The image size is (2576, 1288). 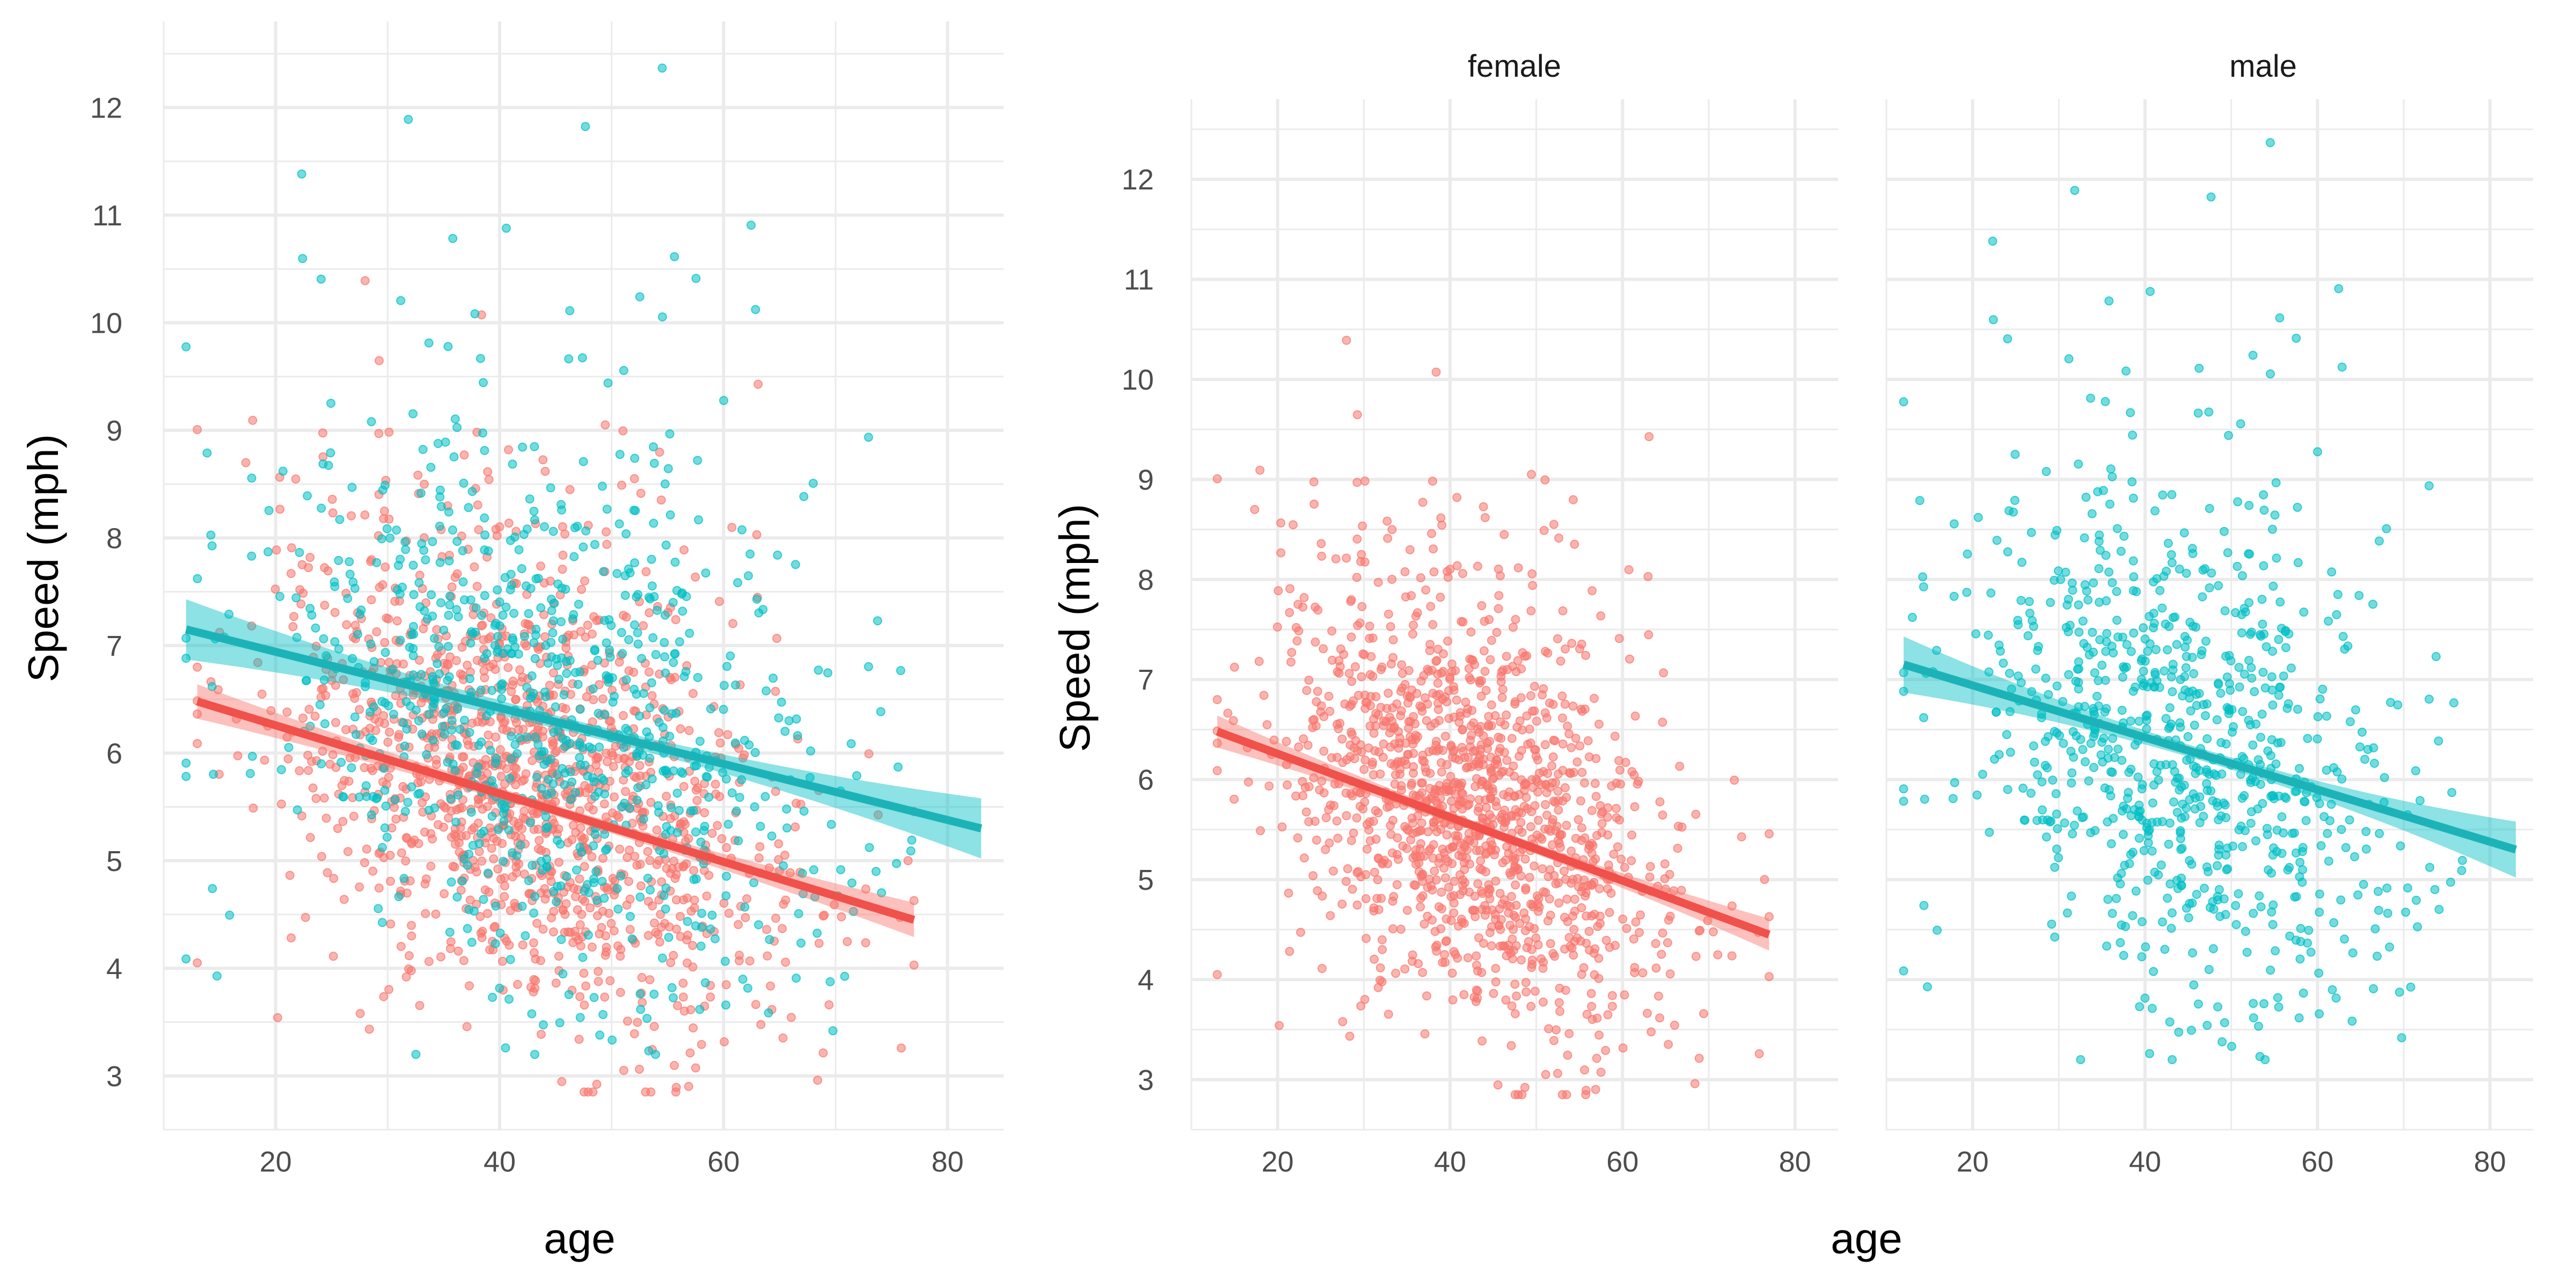 I want to click on female-y-axis-title: Speed (mph), so click(x=1075, y=628).